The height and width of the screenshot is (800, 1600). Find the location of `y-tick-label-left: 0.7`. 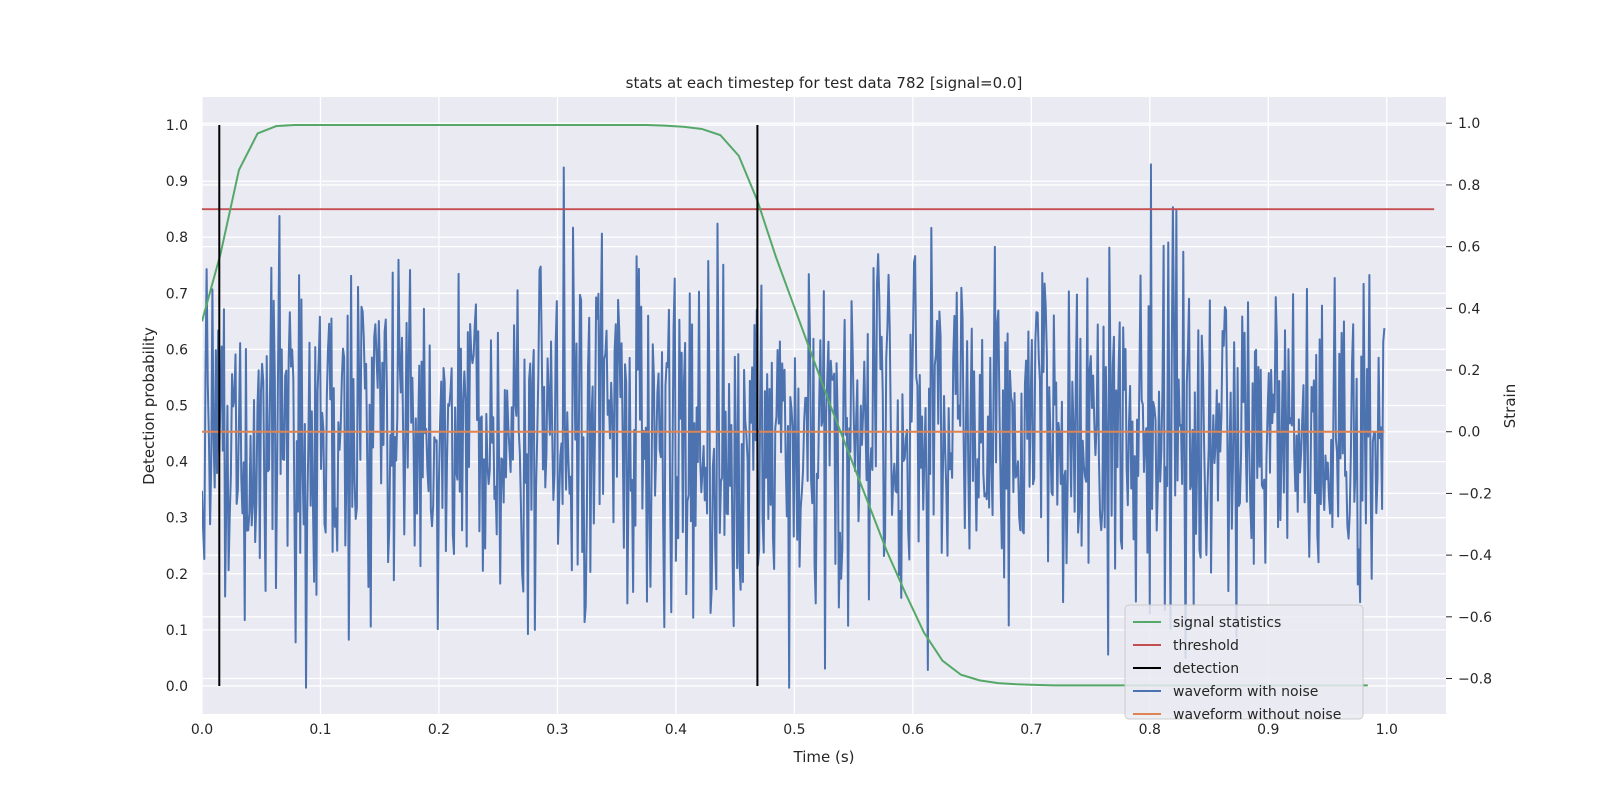

y-tick-label-left: 0.7 is located at coordinates (177, 294).